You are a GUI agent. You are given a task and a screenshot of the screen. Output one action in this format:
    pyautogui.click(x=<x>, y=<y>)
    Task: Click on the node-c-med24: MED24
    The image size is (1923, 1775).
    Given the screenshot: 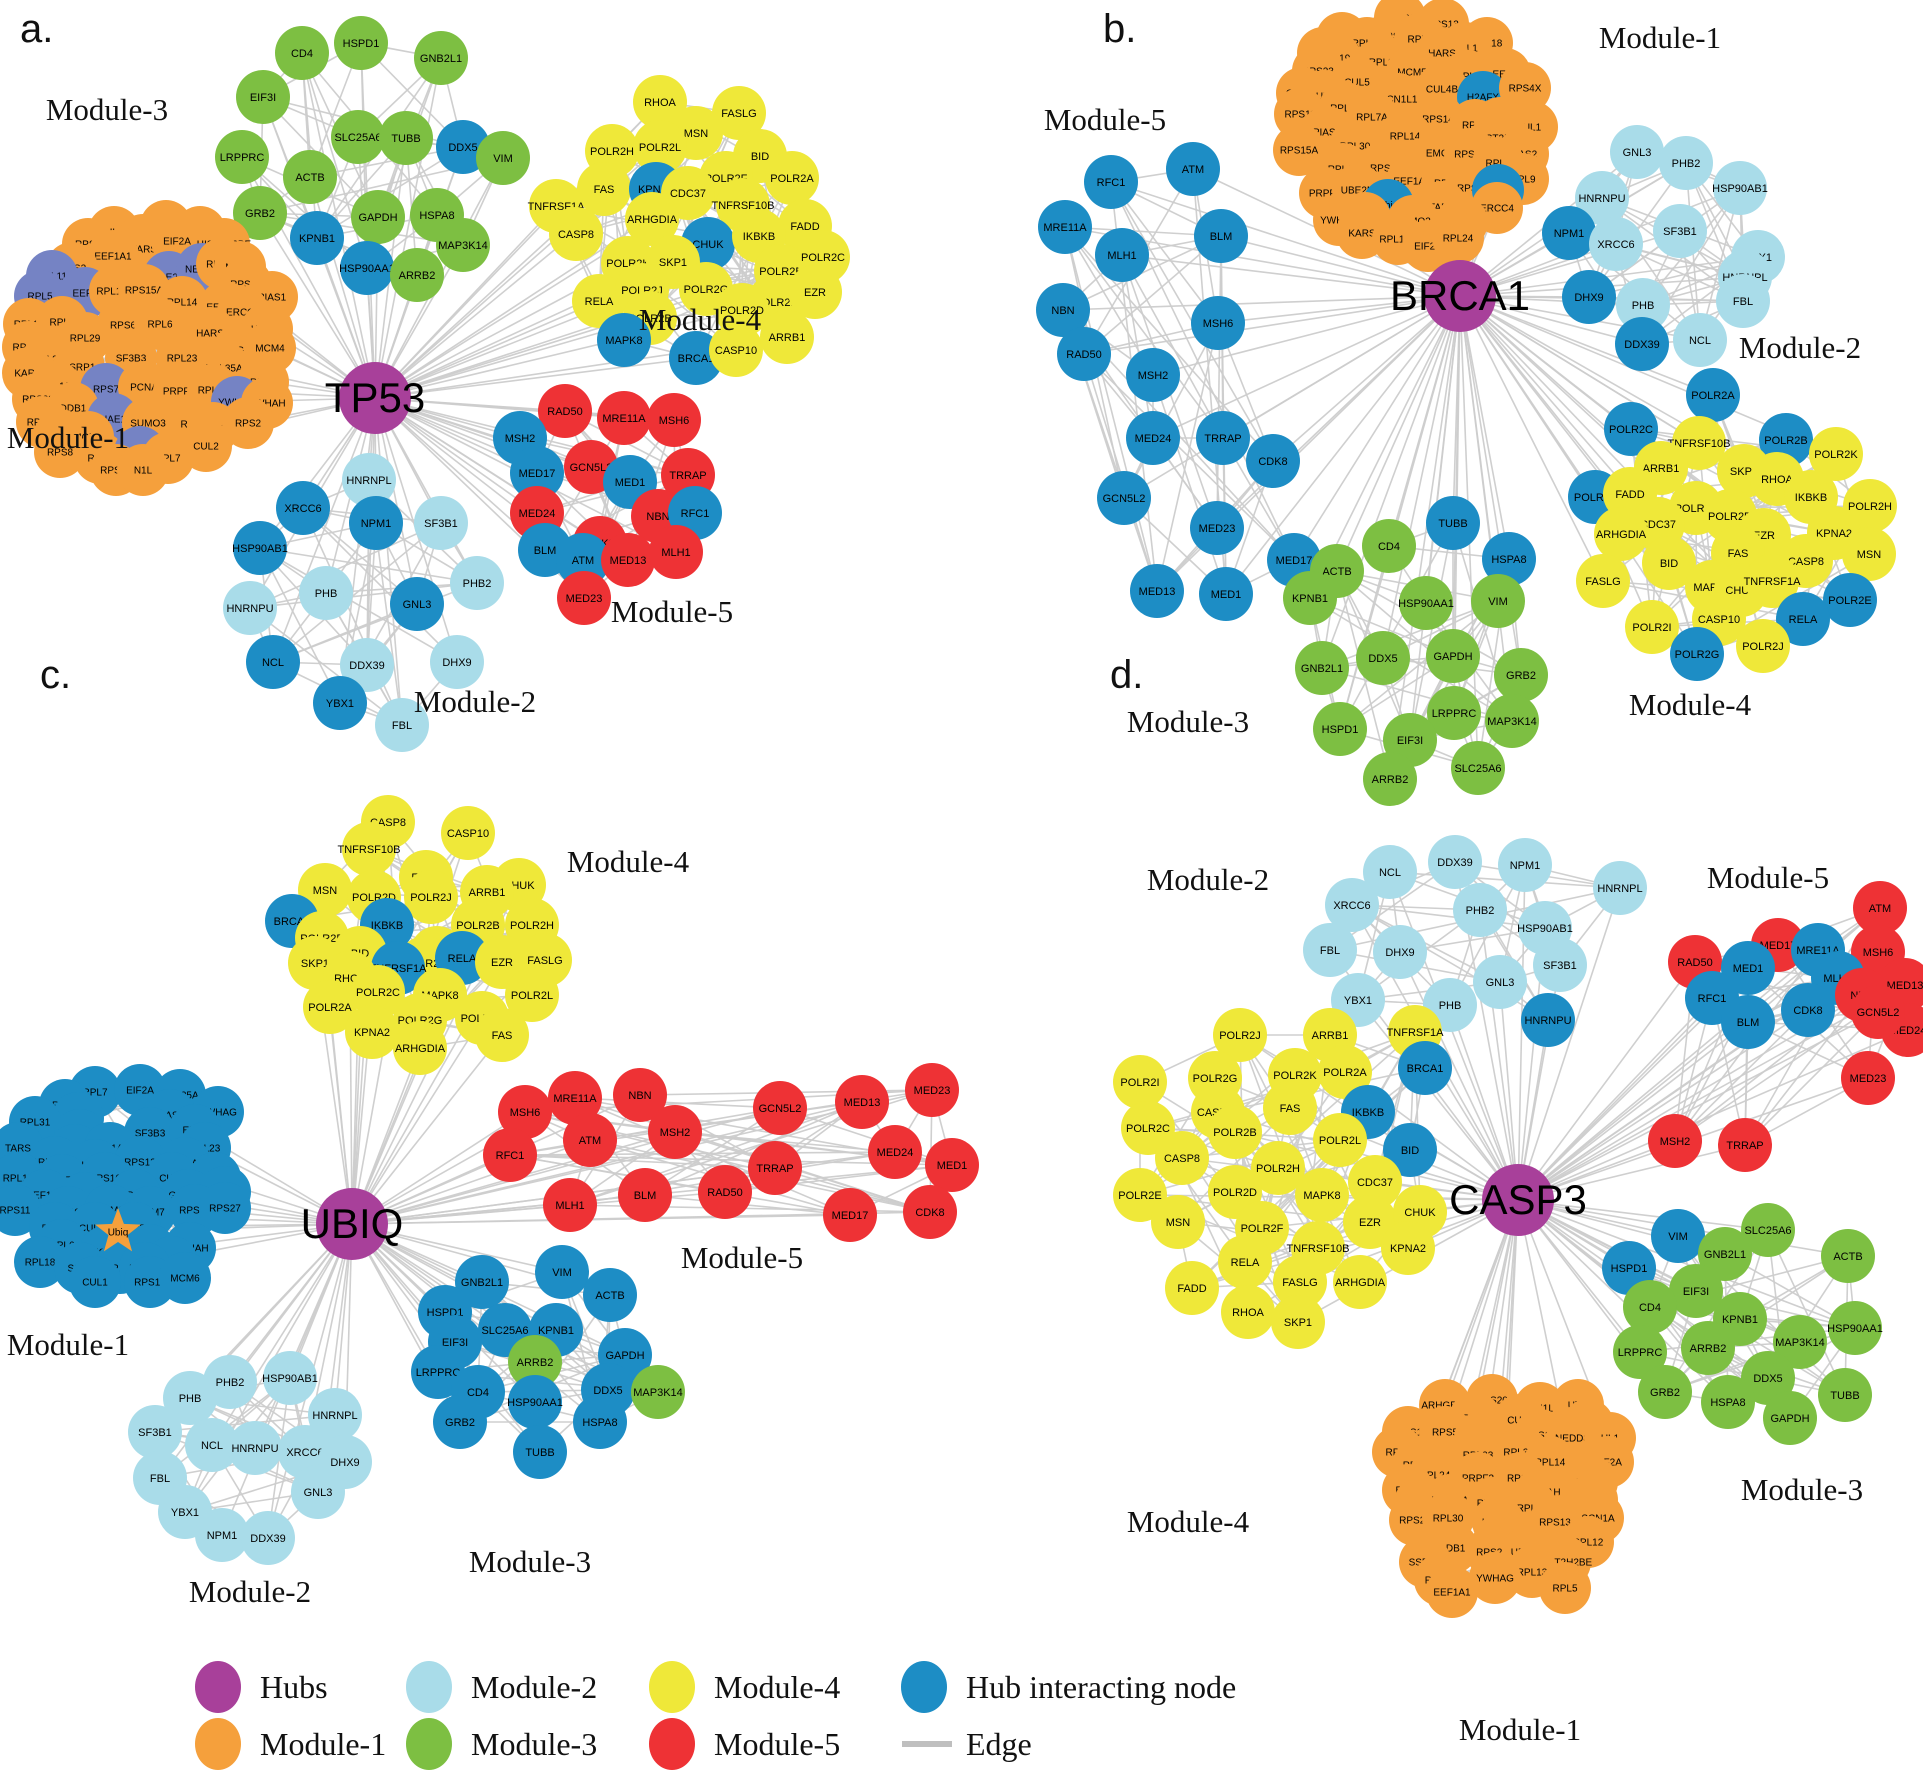 What is the action you would take?
    pyautogui.click(x=895, y=1152)
    